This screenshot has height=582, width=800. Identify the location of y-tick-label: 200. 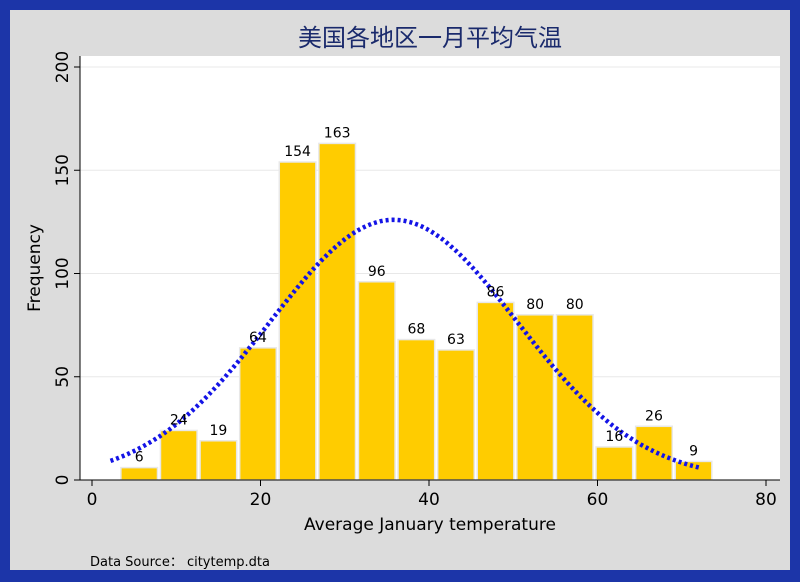
(63, 67).